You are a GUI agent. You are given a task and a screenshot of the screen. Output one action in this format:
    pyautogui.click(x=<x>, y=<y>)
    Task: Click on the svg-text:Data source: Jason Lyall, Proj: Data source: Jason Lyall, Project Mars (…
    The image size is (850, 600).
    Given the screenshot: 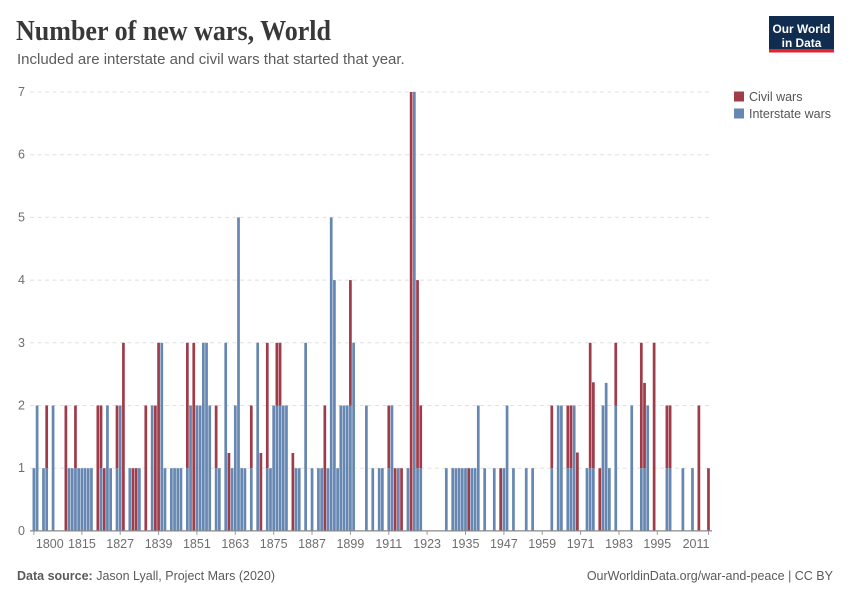 What is the action you would take?
    pyautogui.click(x=146, y=576)
    